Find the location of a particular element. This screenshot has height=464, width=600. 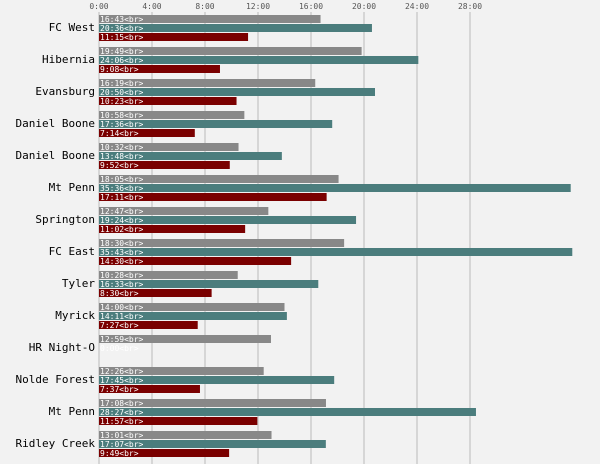

bar-value-label: 7:14<br> is located at coordinates (119, 133).